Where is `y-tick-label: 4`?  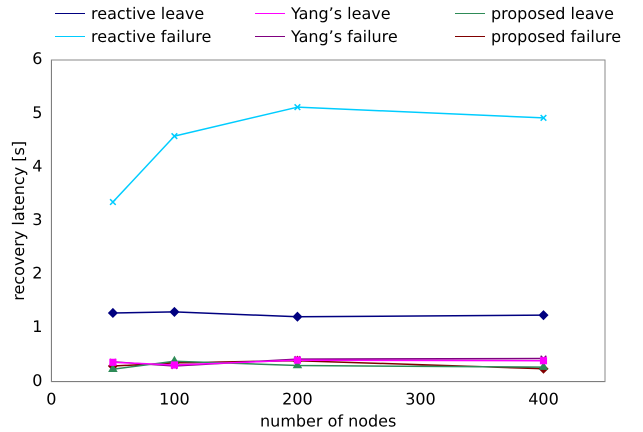
y-tick-label: 4 is located at coordinates (37, 166).